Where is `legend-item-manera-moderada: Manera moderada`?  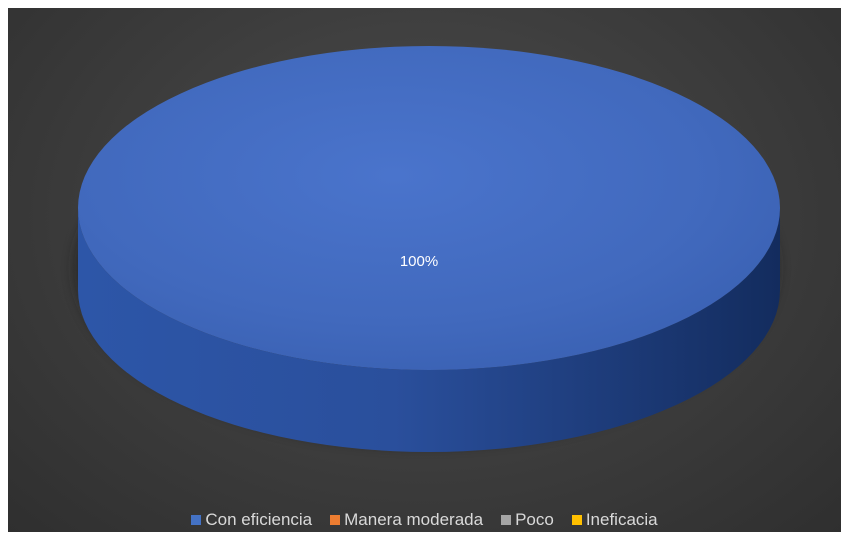
legend-item-manera-moderada: Manera moderada is located at coordinates (406, 520).